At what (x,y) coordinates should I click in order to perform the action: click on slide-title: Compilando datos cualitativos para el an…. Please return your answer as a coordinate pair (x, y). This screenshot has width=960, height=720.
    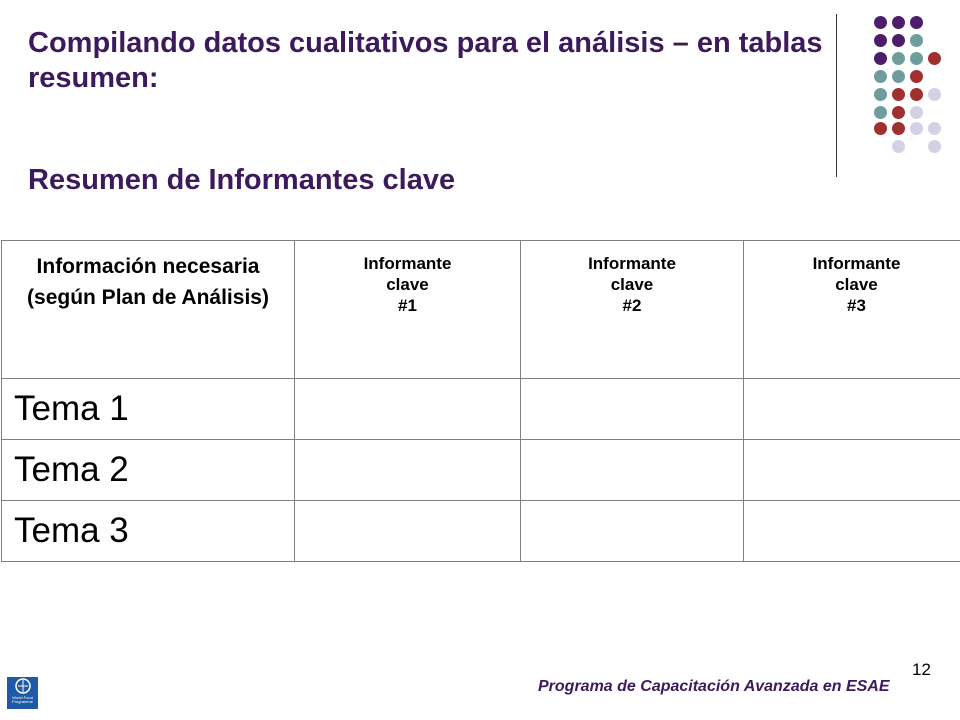
    Looking at the image, I should click on (425, 60).